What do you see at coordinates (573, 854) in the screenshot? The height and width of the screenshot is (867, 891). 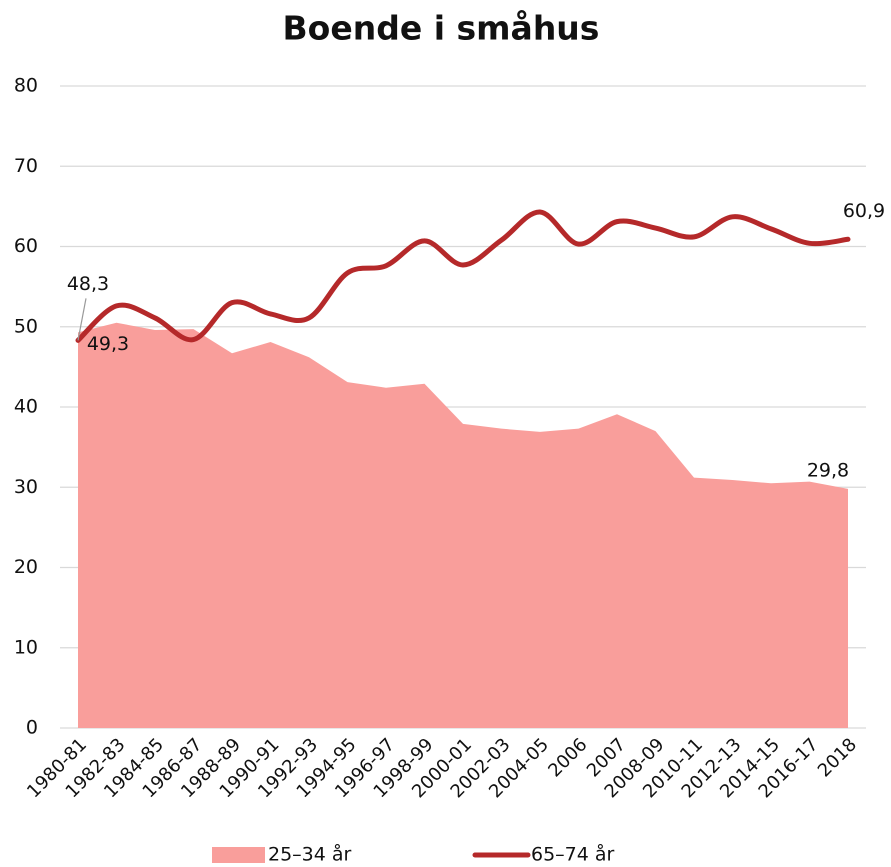 I see `legend-label: 65–74 år` at bounding box center [573, 854].